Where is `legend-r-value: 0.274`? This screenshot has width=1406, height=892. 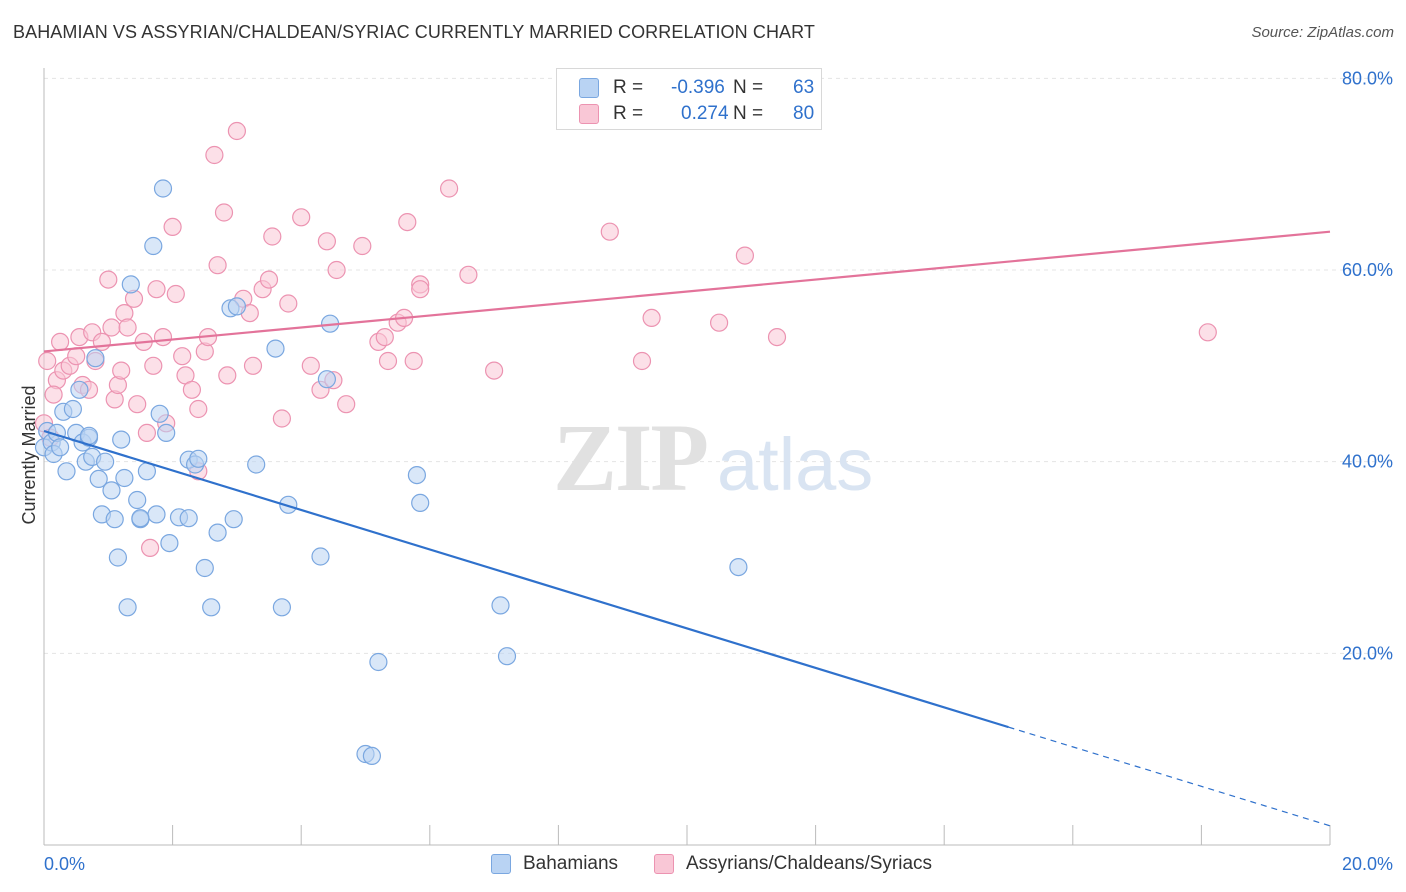 legend-r-value: 0.274 is located at coordinates (705, 113).